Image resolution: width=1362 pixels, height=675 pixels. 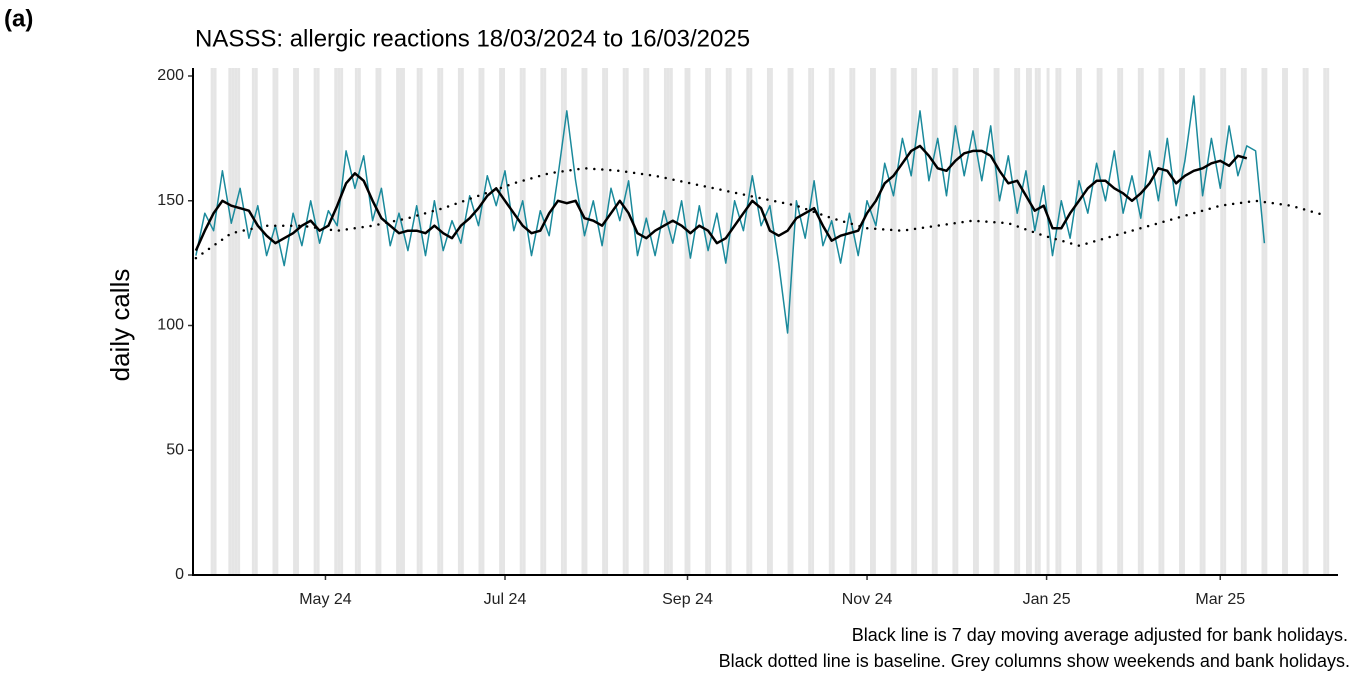 What do you see at coordinates (170, 325) in the screenshot?
I see `y-tick-label: 100` at bounding box center [170, 325].